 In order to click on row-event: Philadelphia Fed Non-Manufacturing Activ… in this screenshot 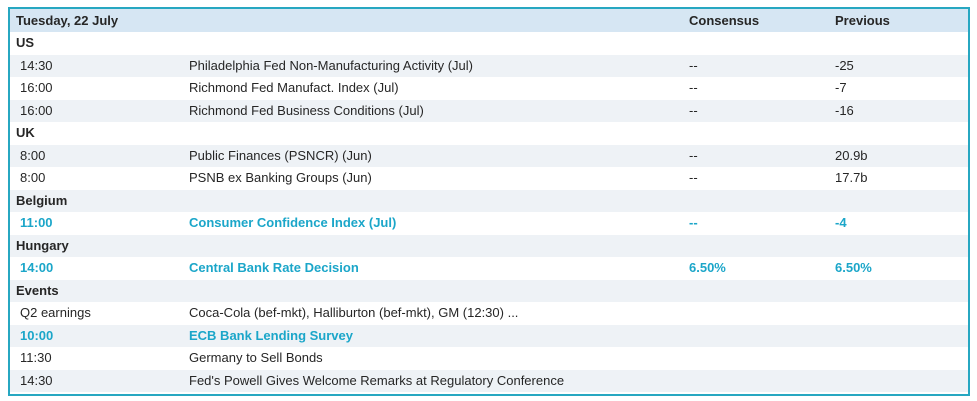, I will do `click(331, 65)`.